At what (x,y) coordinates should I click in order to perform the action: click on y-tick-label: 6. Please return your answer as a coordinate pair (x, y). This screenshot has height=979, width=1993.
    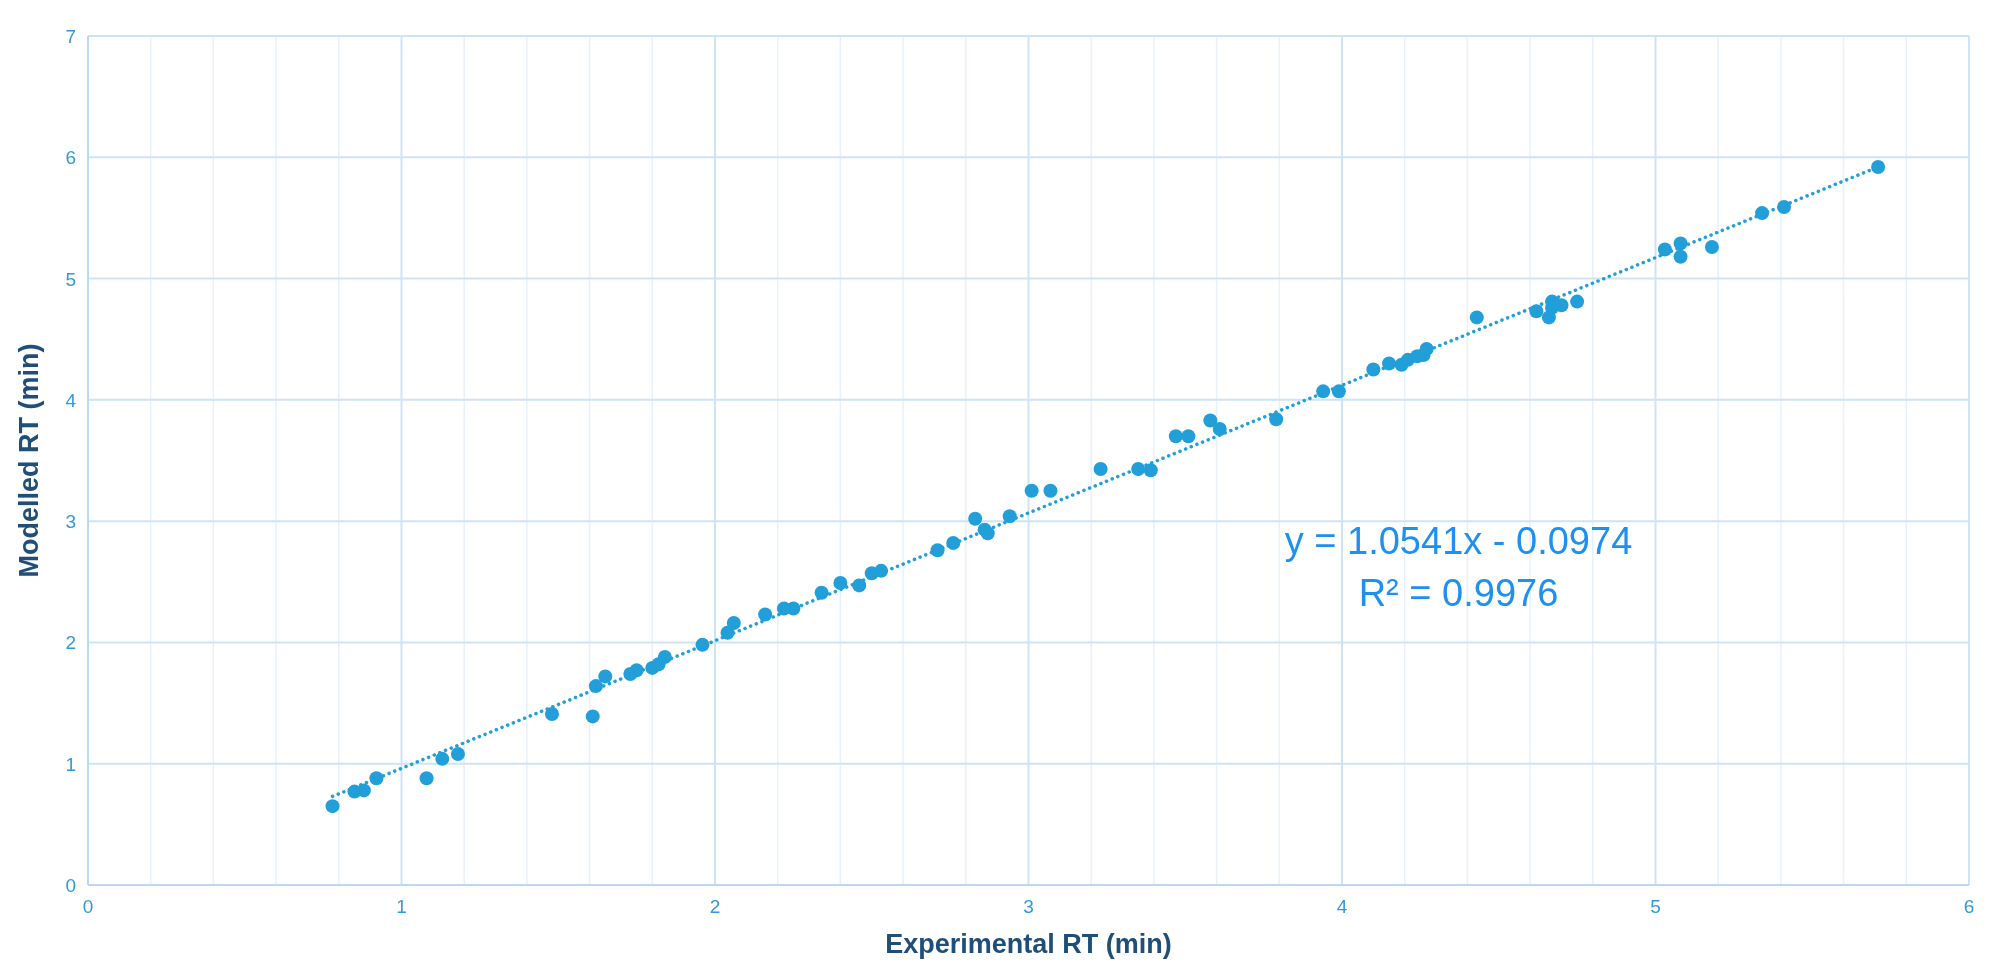
    Looking at the image, I should click on (70, 158).